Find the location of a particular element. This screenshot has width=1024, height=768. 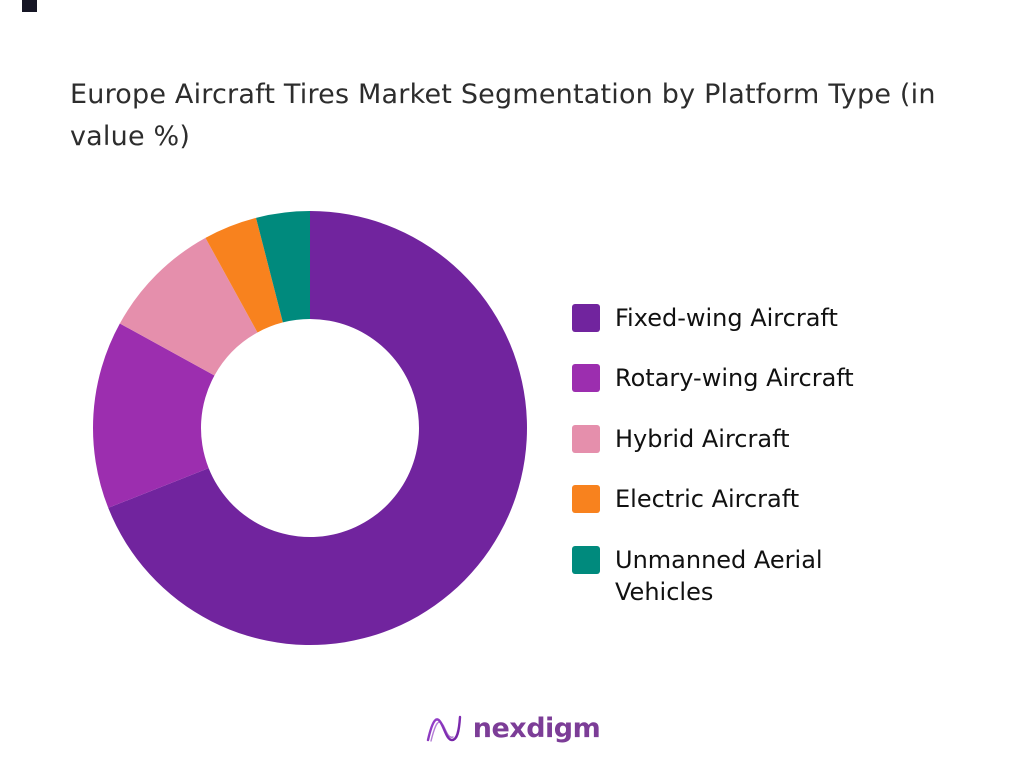

nexdigm-logo-icon is located at coordinates (443, 728).